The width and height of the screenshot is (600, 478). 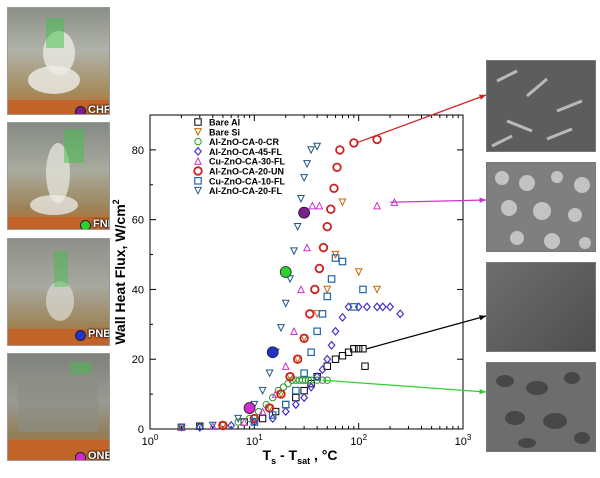 I want to click on photo-fnb: FNB, so click(x=58, y=176).